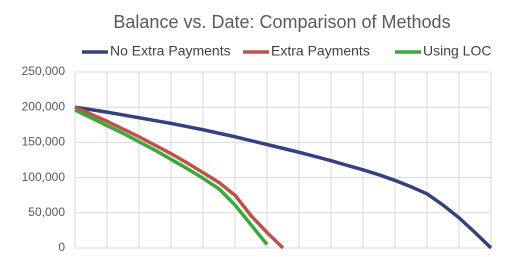  I want to click on y-tick-label: 50,000, so click(46, 212).